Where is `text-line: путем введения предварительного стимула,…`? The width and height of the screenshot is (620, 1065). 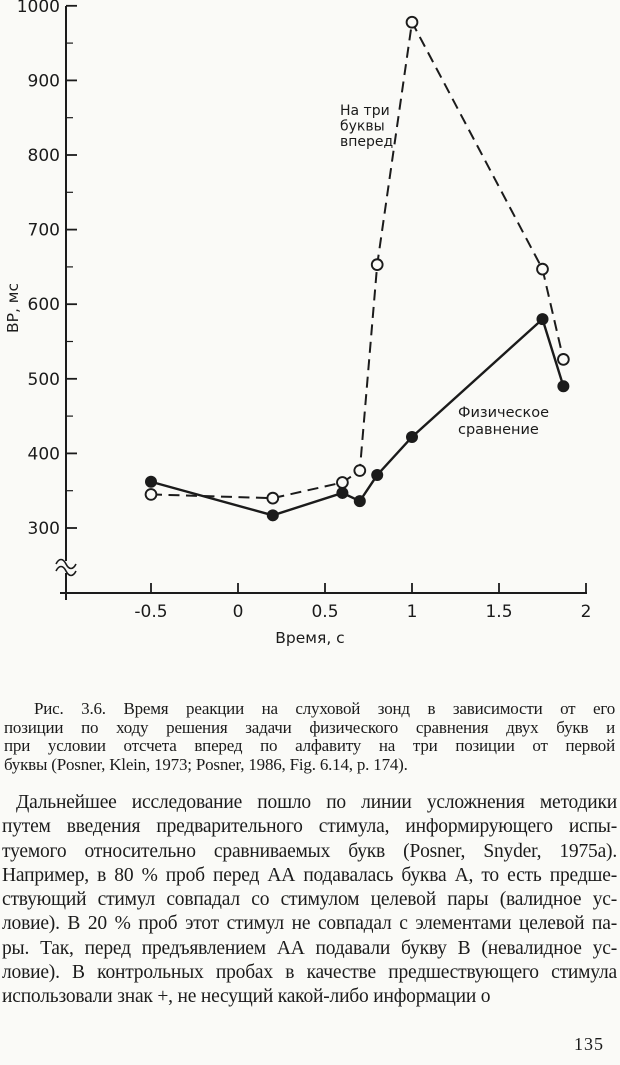
text-line: путем введения предварительного стимула,… is located at coordinates (309, 827).